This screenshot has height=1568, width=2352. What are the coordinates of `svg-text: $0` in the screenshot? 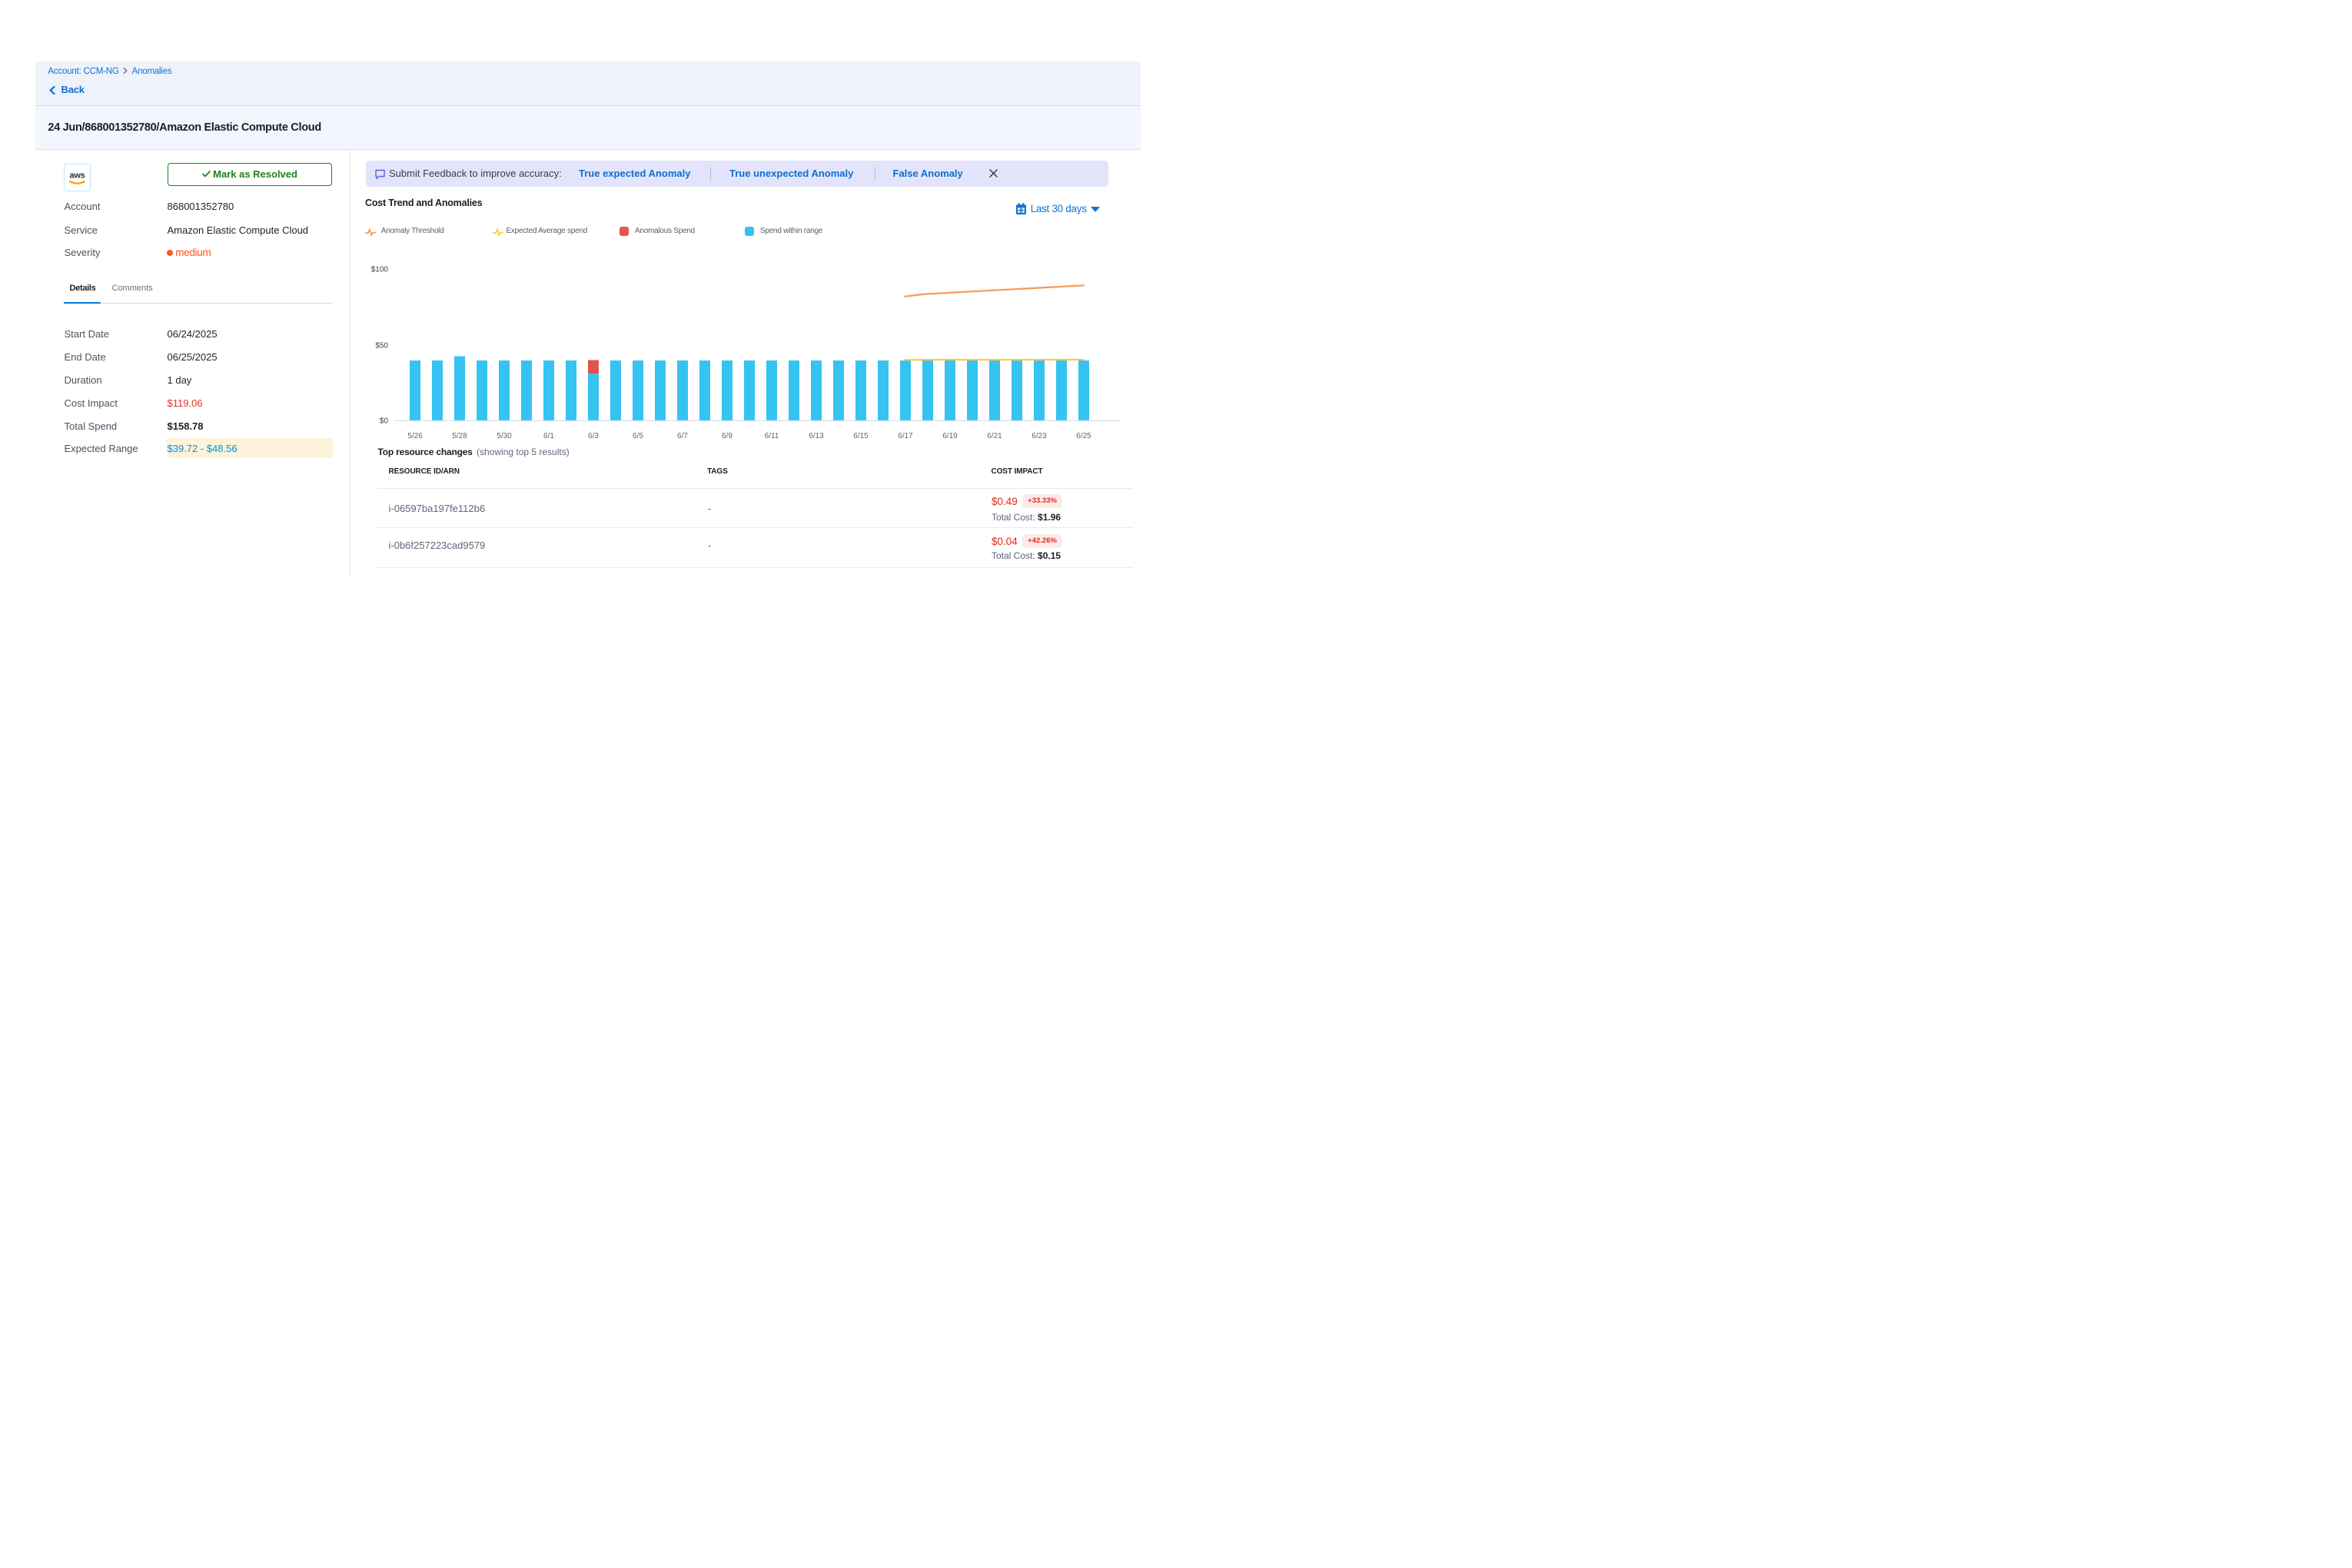 It's located at (384, 421).